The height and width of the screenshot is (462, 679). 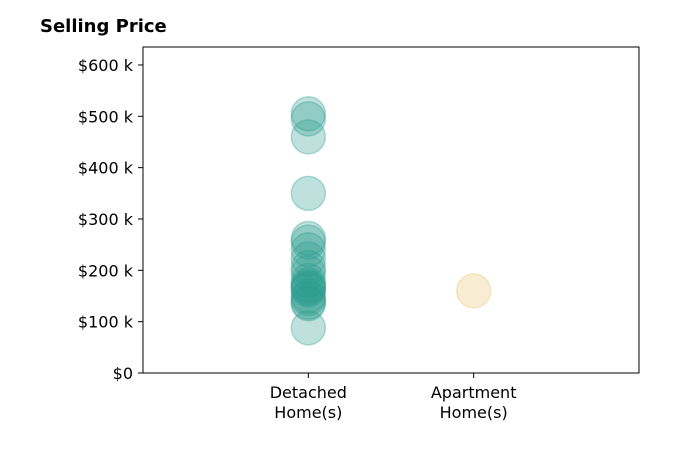 What do you see at coordinates (106, 168) in the screenshot?
I see `y-tick-label: $400 k` at bounding box center [106, 168].